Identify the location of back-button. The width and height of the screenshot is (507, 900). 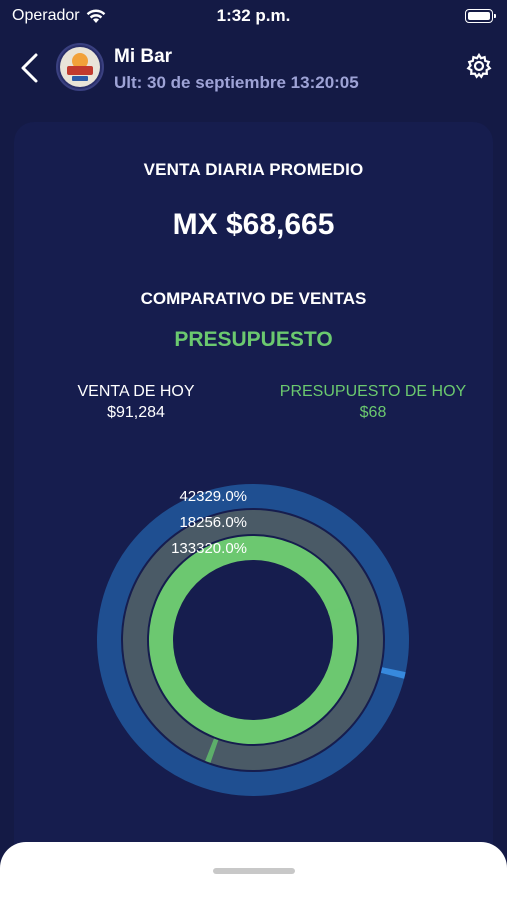
(30, 68).